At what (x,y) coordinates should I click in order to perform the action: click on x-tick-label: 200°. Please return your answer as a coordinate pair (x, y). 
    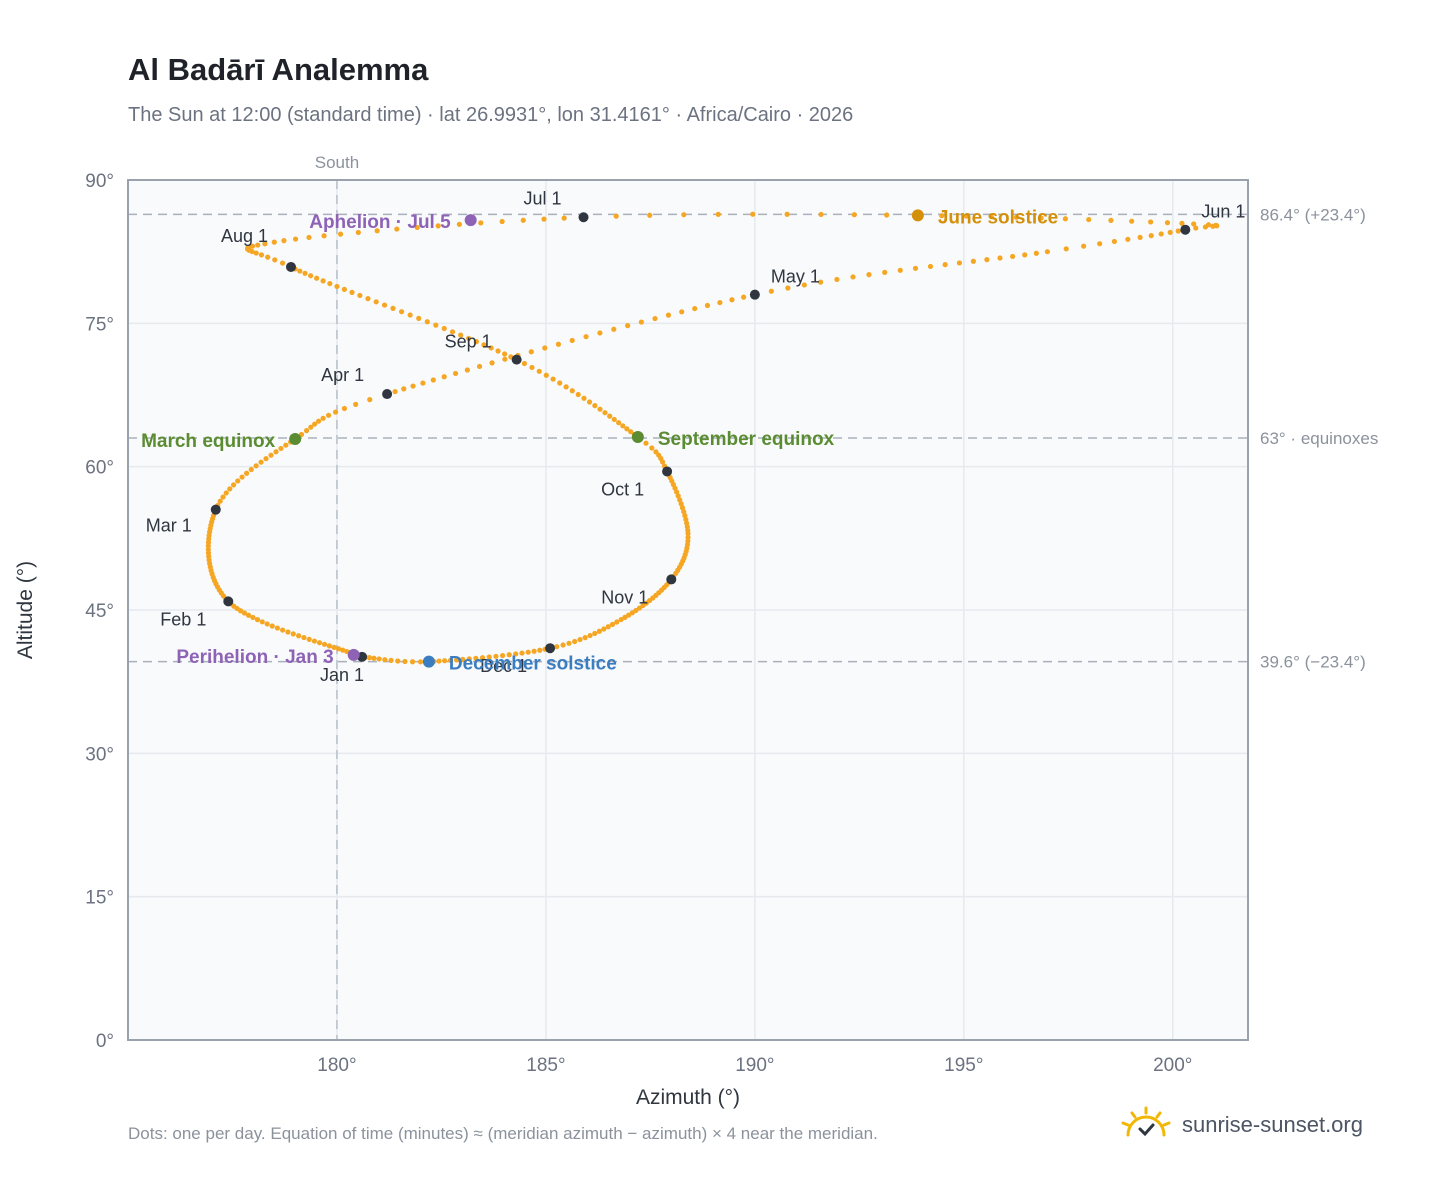
    Looking at the image, I should click on (1172, 1065).